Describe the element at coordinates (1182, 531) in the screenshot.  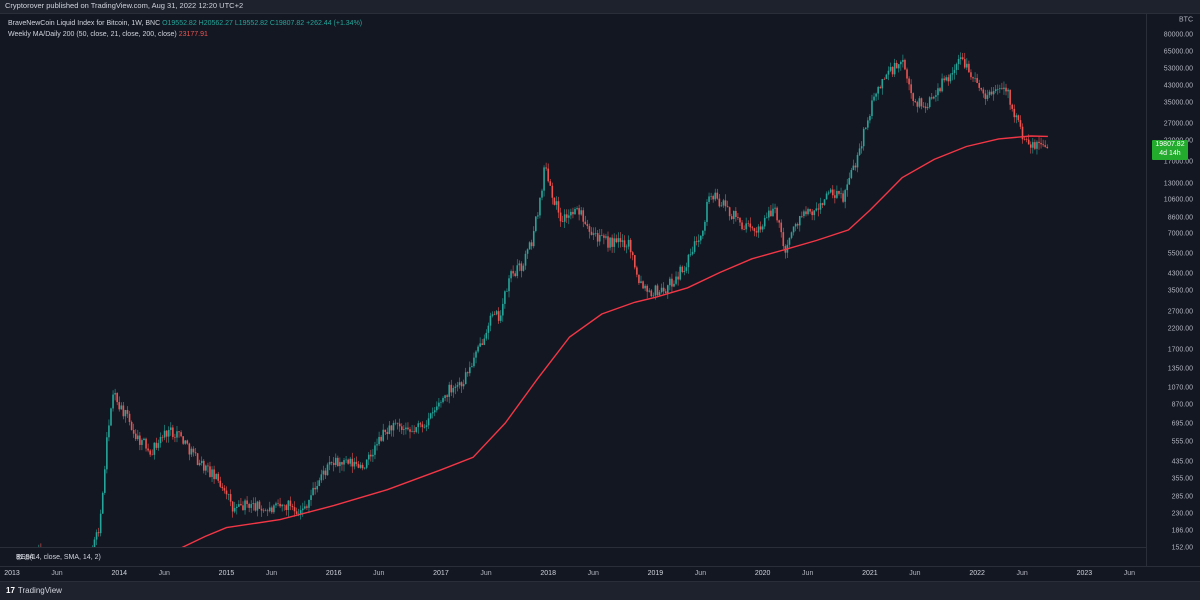
I see `price-tick-label: 186.00` at that location.